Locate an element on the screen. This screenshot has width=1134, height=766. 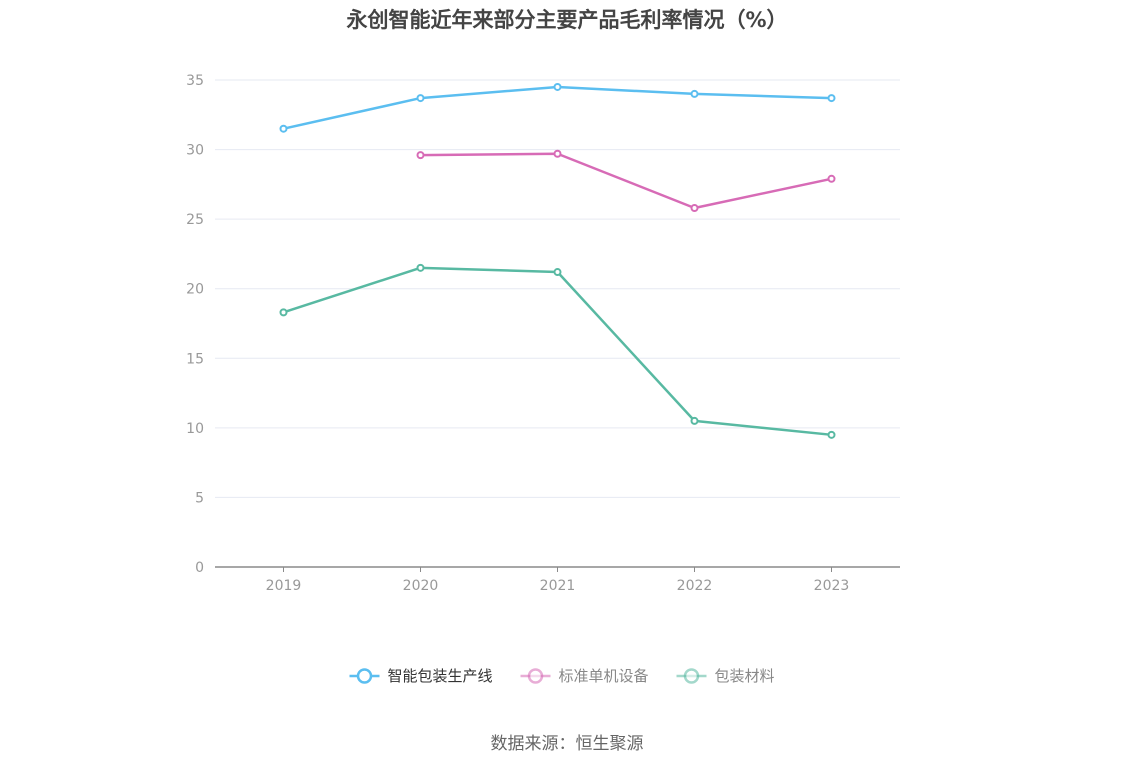
y-tick-label: 35 is located at coordinates (195, 81).